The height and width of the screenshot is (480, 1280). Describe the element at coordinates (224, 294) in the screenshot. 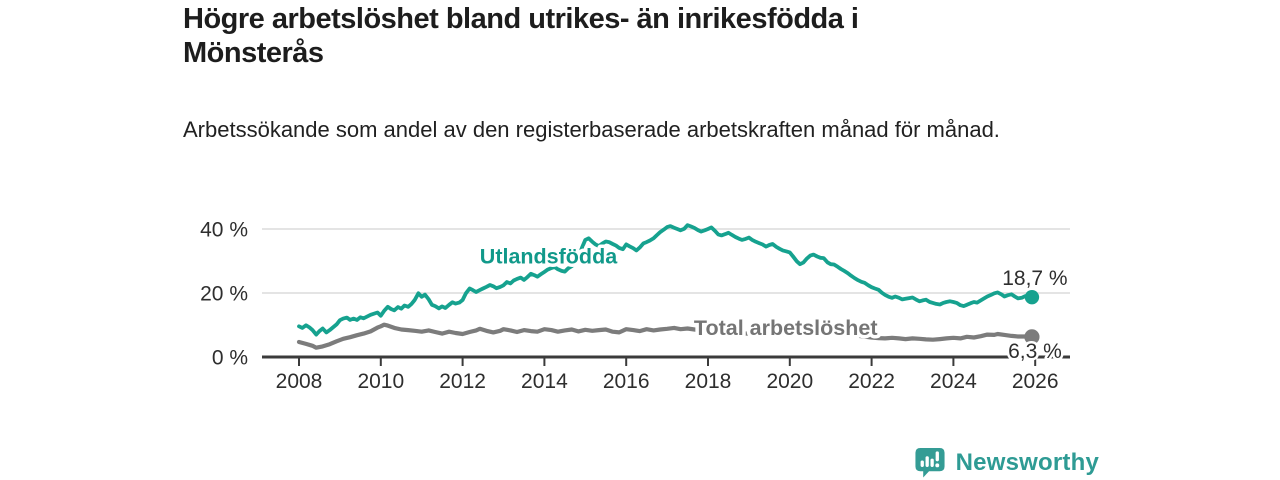

I see `y-tick-label-20: 20 %` at that location.